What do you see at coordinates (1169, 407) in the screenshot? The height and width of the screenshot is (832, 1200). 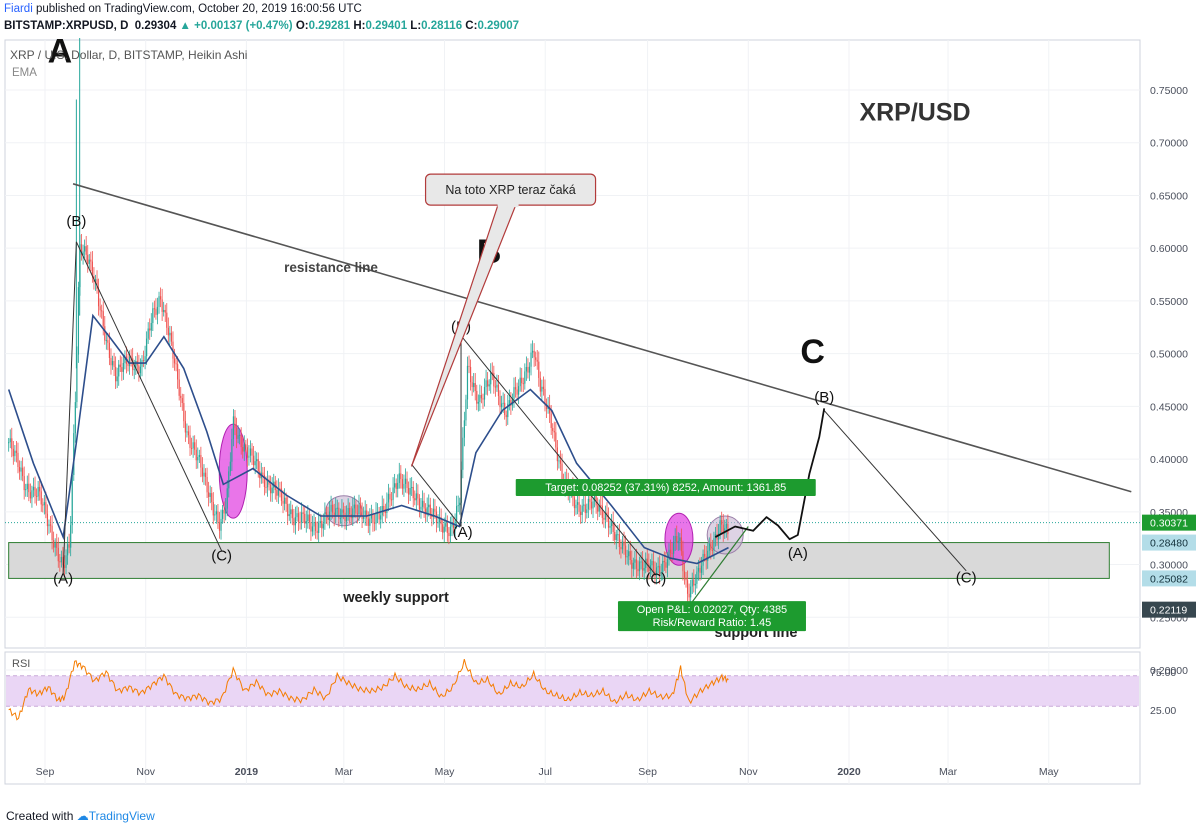 I see `price-tick-label: 0.45000` at bounding box center [1169, 407].